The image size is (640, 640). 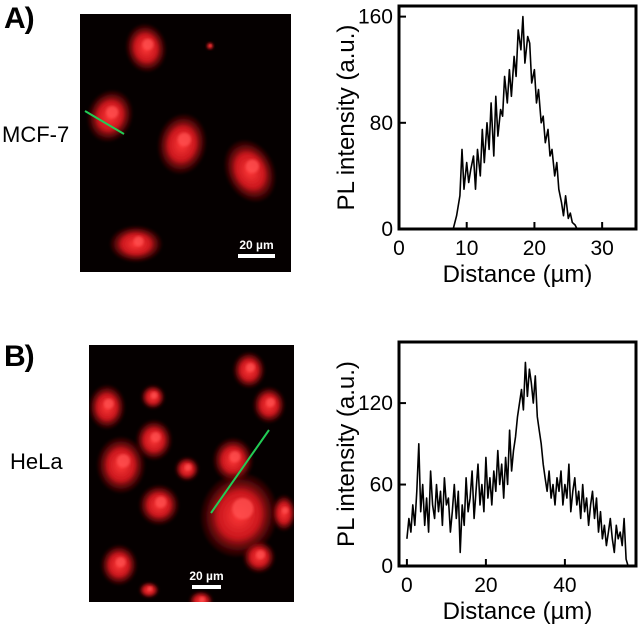 I want to click on chart-a-x-axis-label: Distance (µm), so click(x=518, y=274).